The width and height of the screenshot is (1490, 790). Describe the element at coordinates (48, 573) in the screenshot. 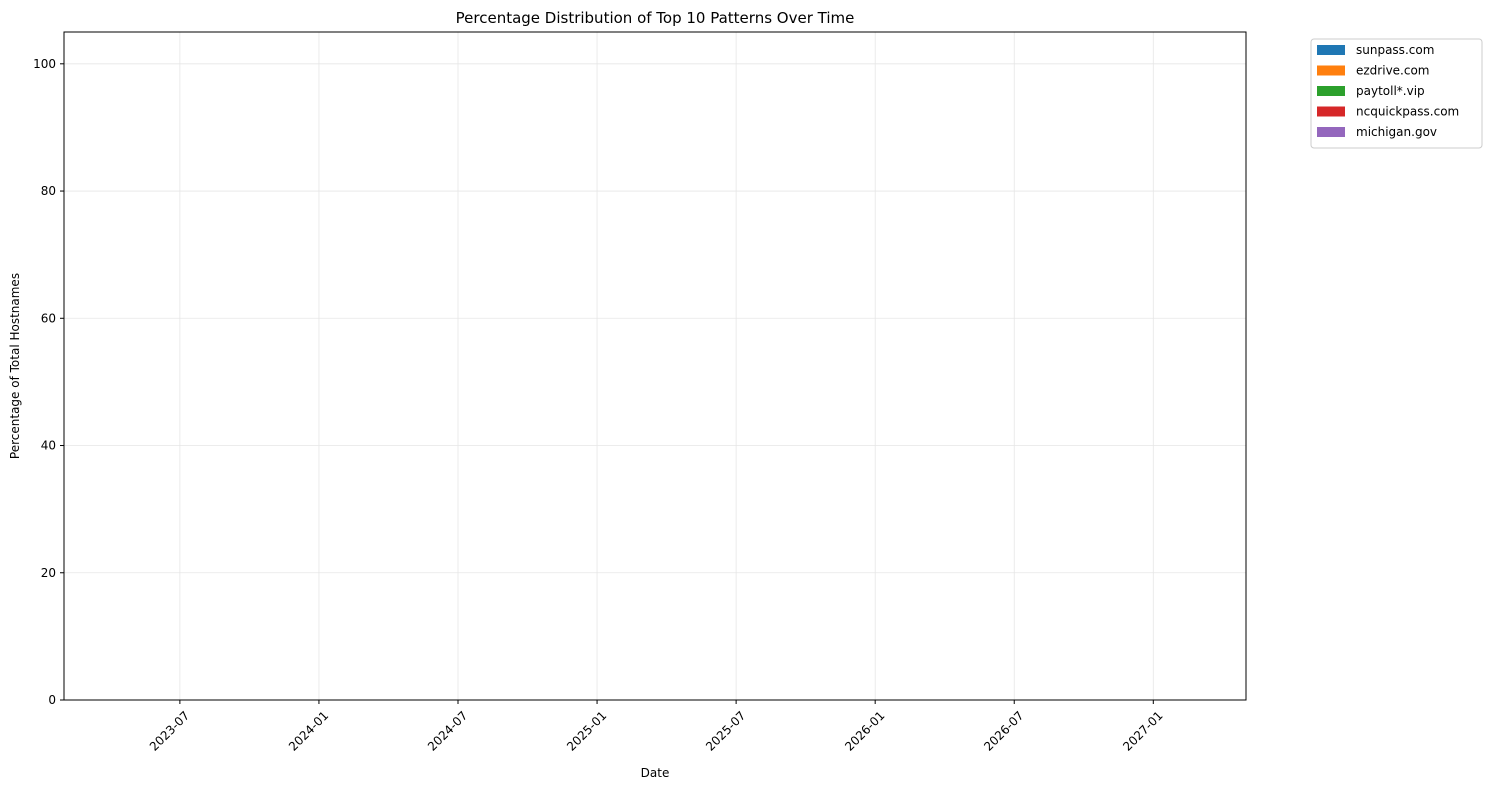

I see `y-tick-label: 20` at that location.